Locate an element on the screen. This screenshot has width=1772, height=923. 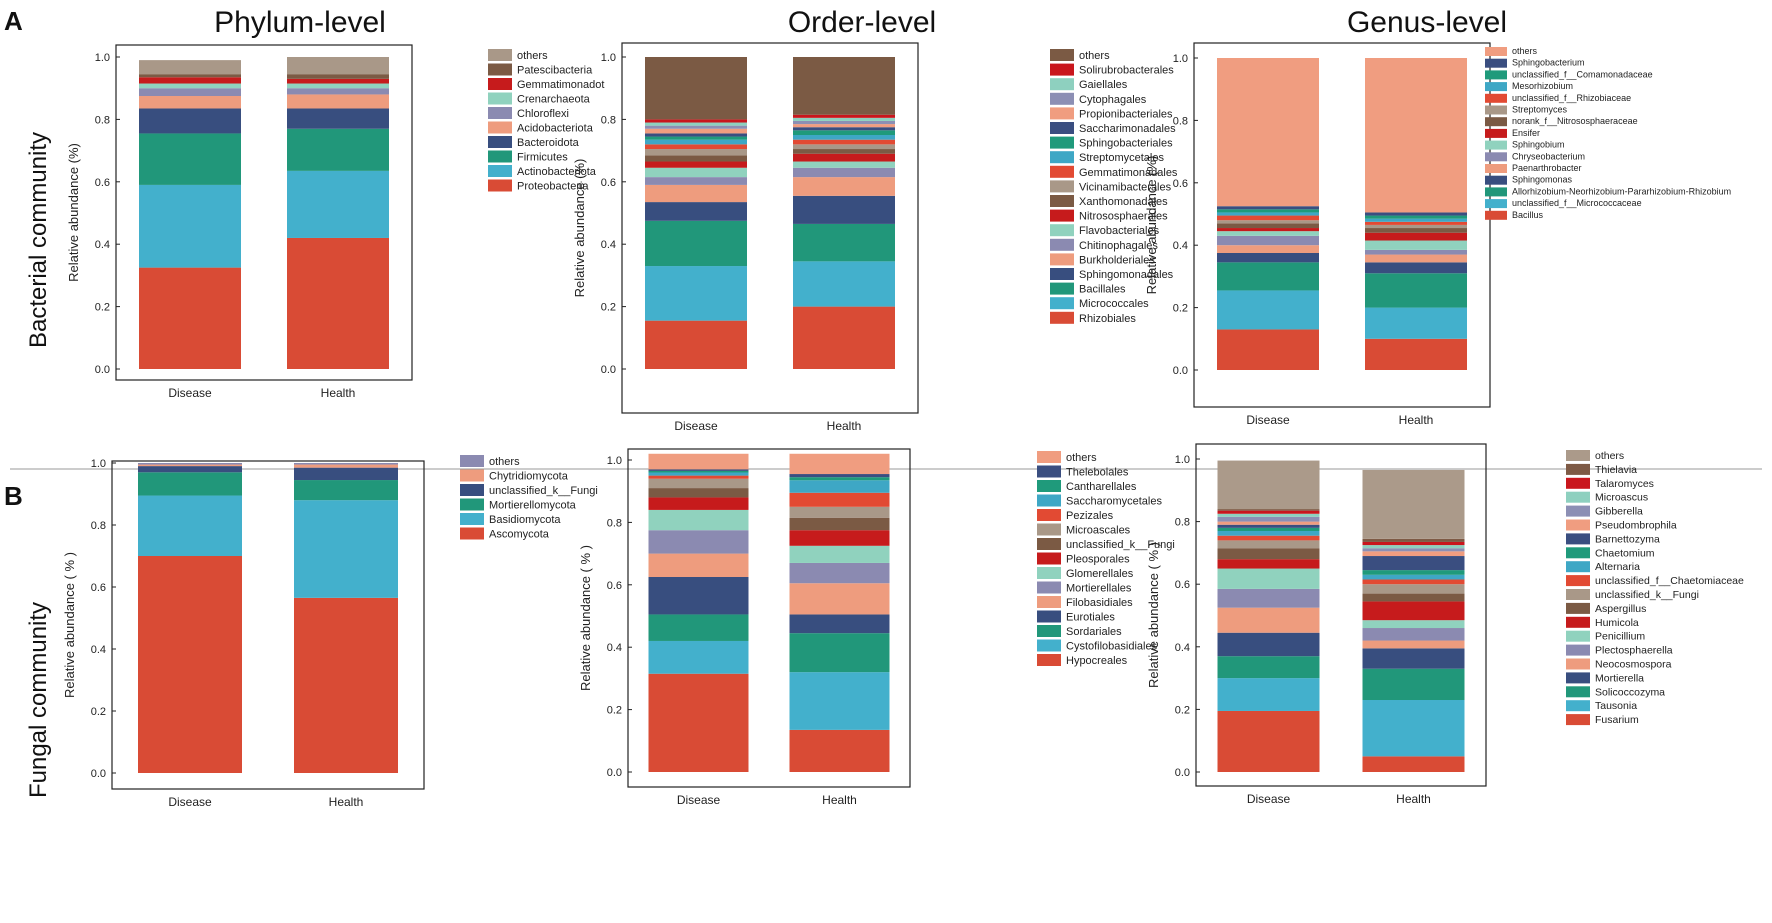
legend-label: Bacteroidota is located at coordinates (548, 143).